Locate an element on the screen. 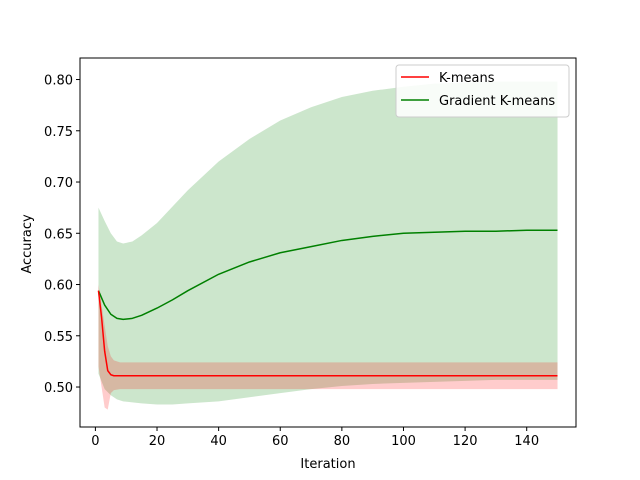 The width and height of the screenshot is (640, 480). legend-box is located at coordinates (482, 91).